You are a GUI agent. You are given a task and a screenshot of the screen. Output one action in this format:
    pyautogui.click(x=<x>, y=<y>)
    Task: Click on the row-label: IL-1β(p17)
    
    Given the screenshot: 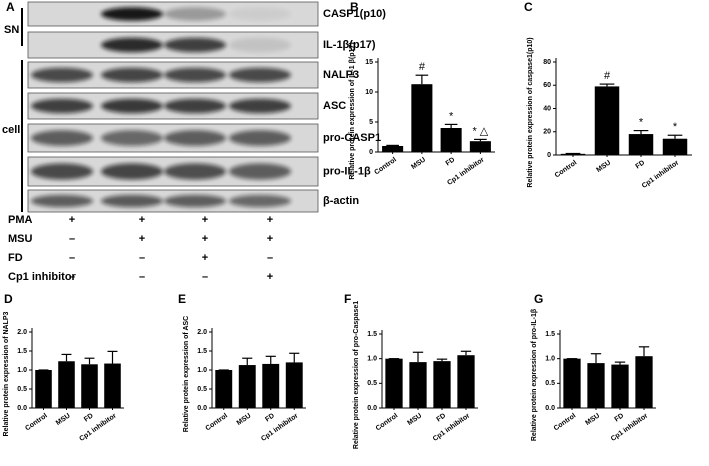 What is the action you would take?
    pyautogui.click(x=349, y=45)
    